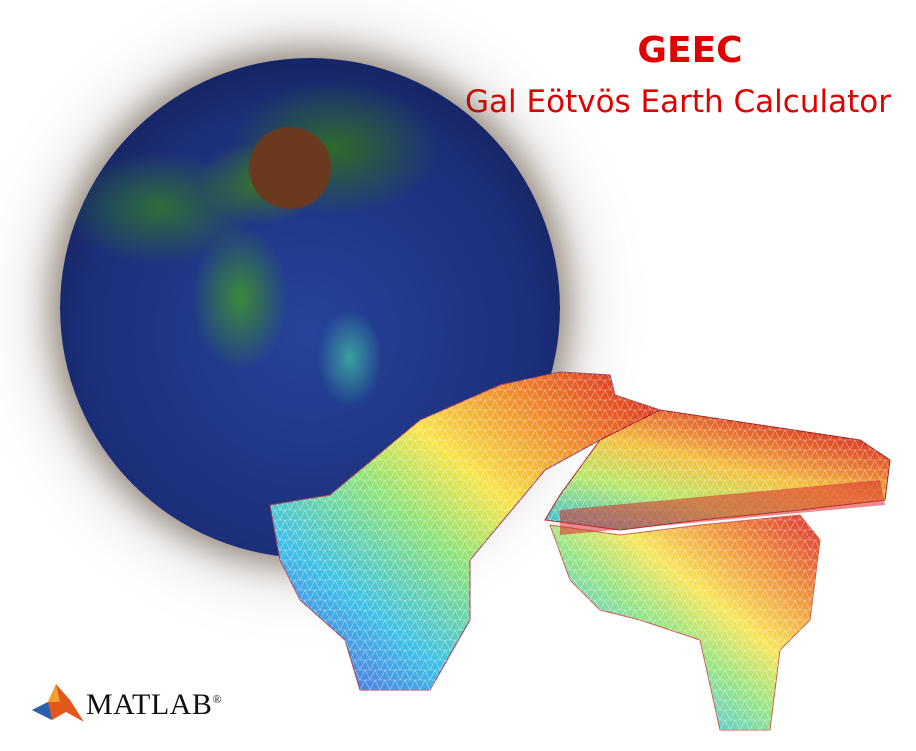 Image resolution: width=916 pixels, height=751 pixels. I want to click on app-title: GEEC, so click(690, 50).